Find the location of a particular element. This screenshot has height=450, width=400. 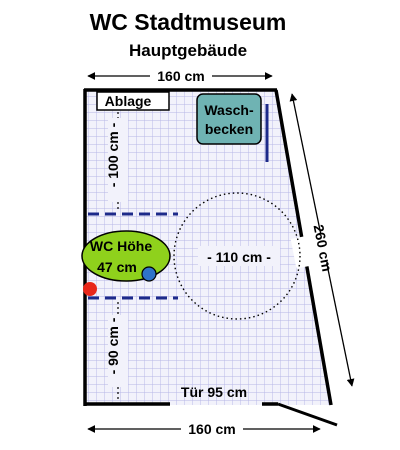

page-subtitle: Hauptgebäude is located at coordinates (188, 50).